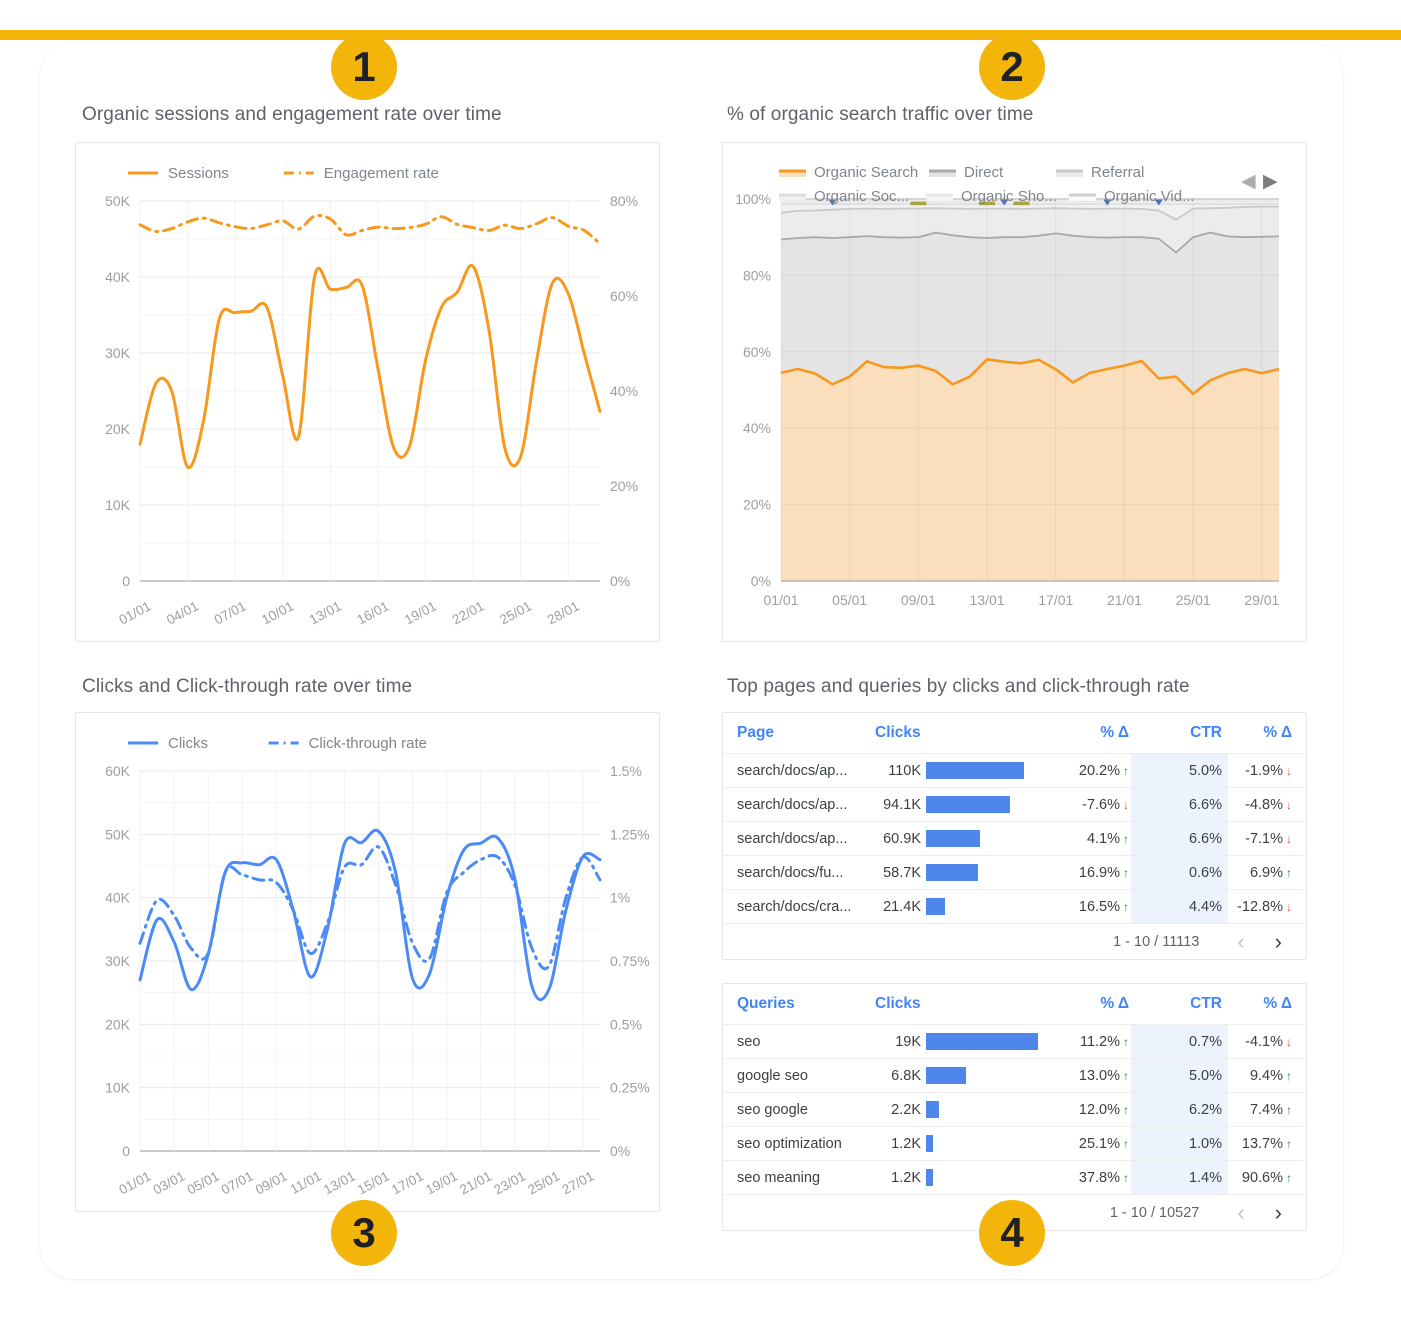  I want to click on right-axis-label: 60%, so click(624, 296).